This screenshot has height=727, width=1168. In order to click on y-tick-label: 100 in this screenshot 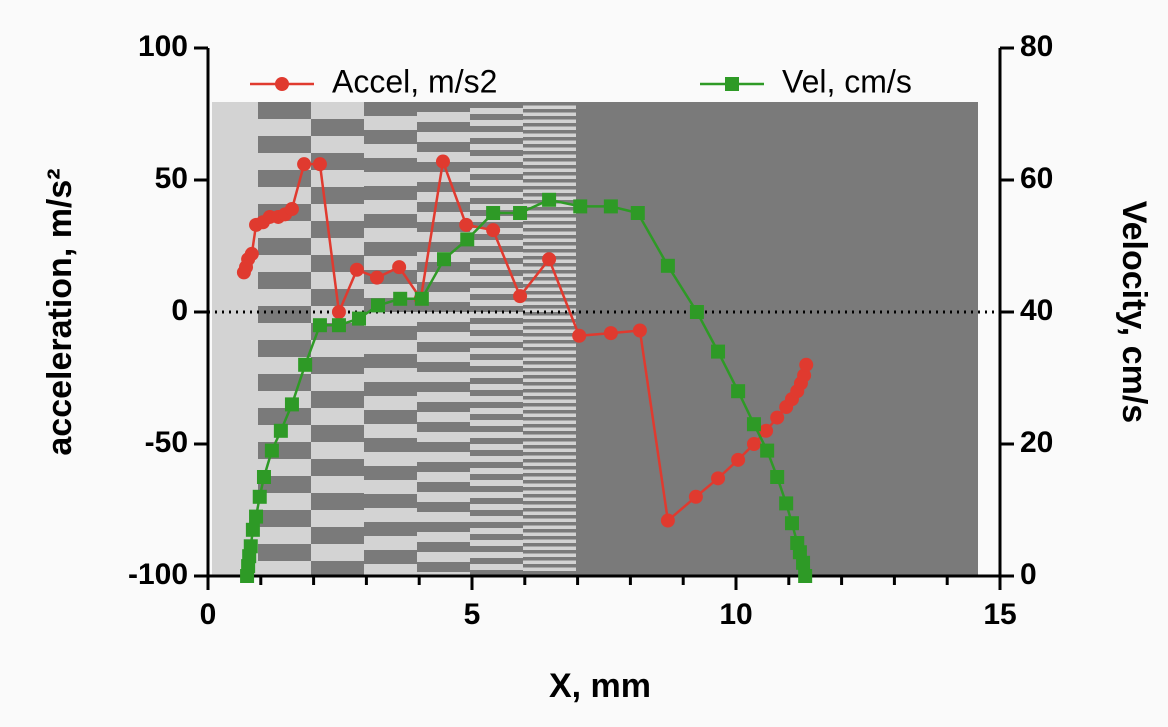, I will do `click(163, 46)`.